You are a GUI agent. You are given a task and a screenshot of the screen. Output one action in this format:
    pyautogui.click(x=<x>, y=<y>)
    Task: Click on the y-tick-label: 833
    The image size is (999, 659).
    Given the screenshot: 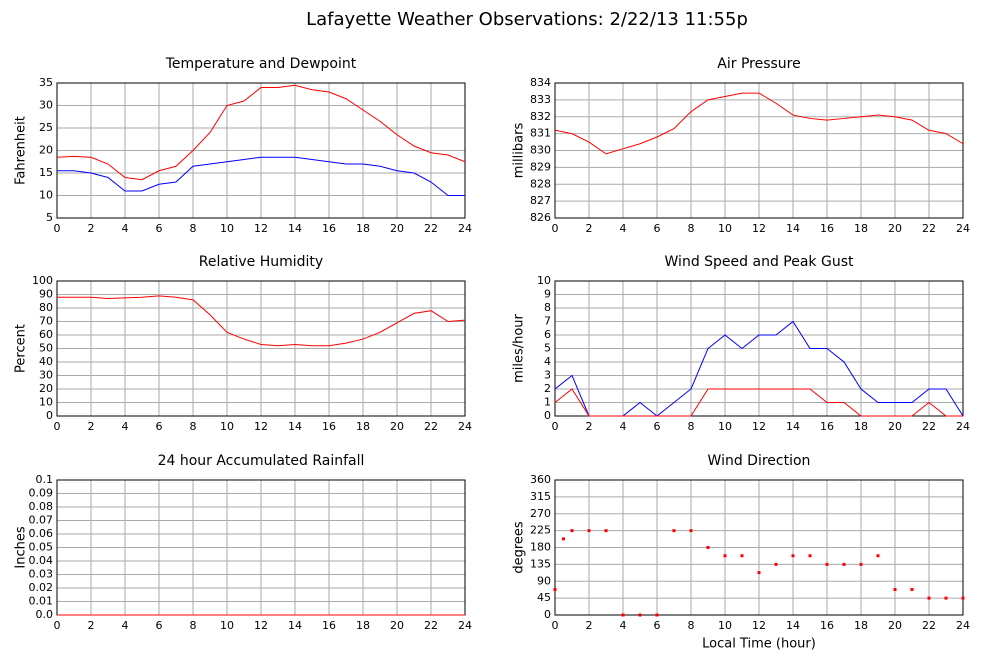 What is the action you would take?
    pyautogui.click(x=540, y=99)
    